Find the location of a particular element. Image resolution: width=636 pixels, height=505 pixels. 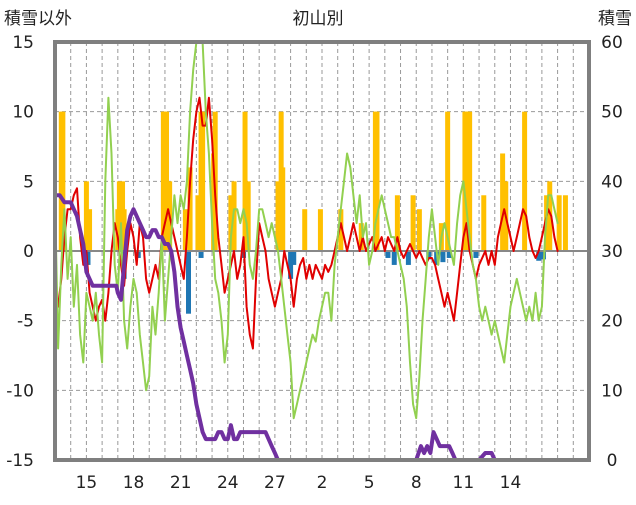

x-tick-7: 8 is located at coordinates (416, 483).